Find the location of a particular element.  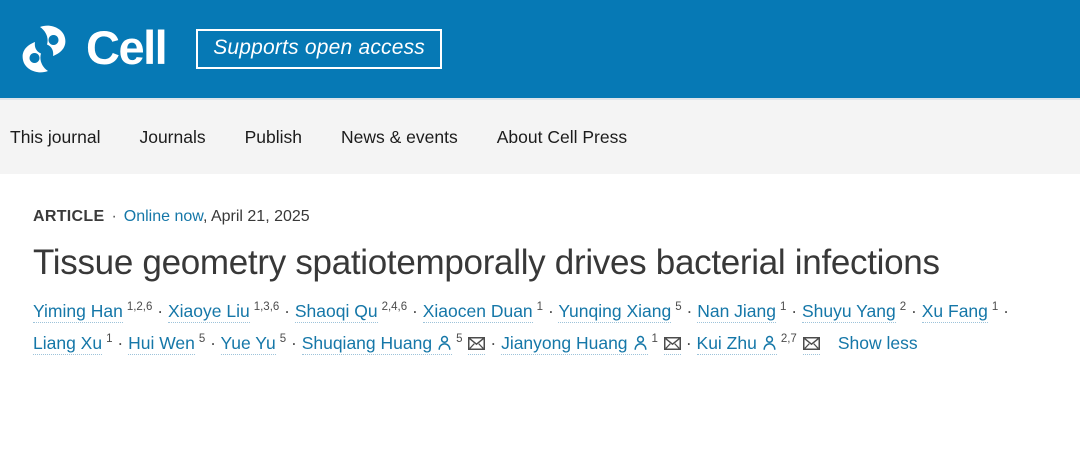

author: Shuyu Yang 2 is located at coordinates (854, 312).